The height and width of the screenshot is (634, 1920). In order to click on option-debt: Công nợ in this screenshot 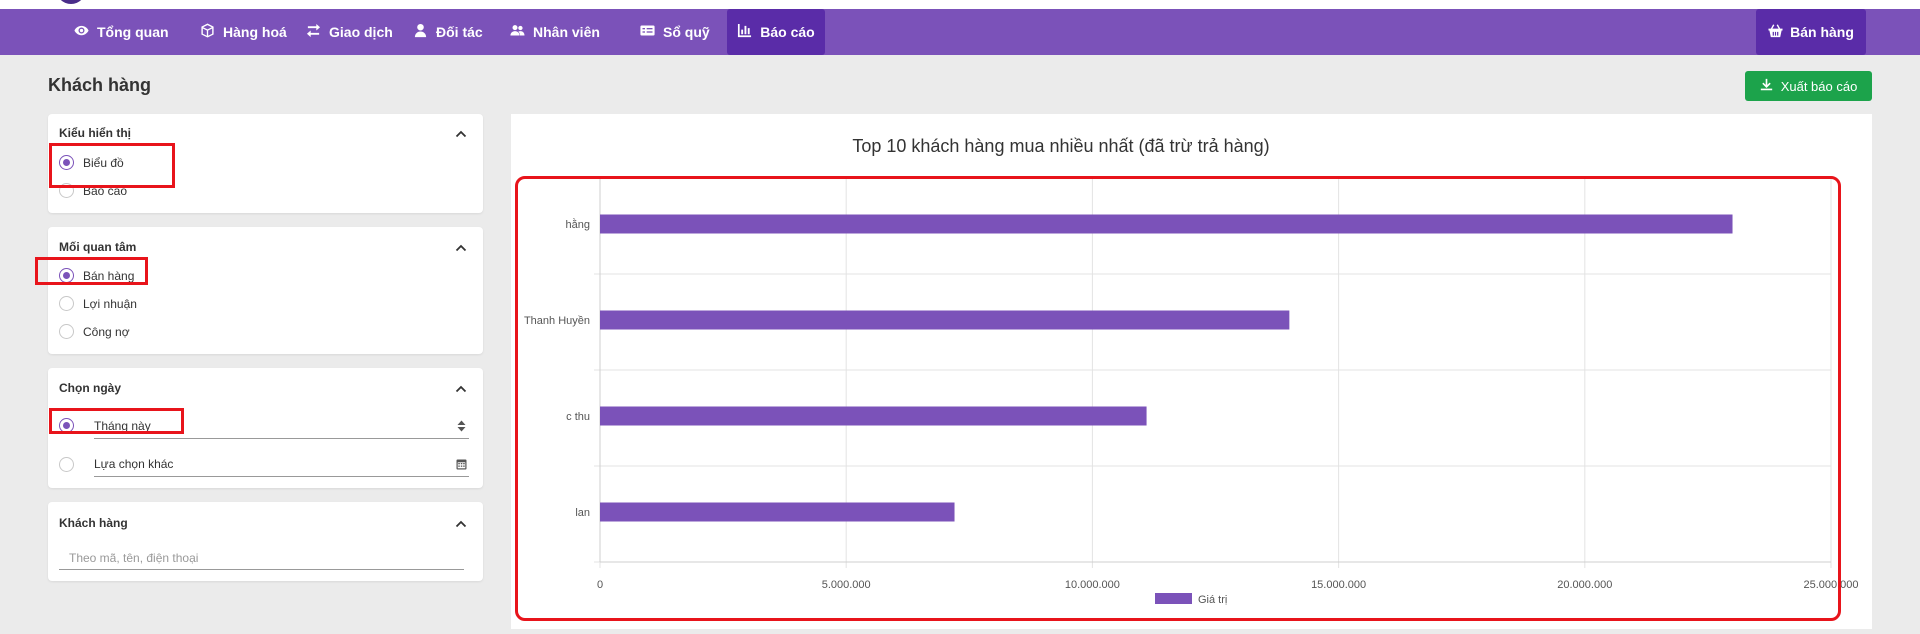, I will do `click(94, 331)`.